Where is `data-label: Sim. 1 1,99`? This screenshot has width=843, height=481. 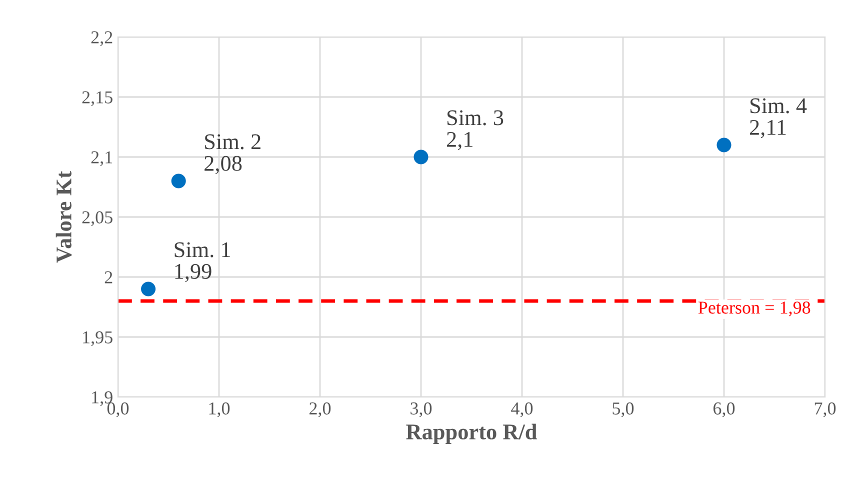
data-label: Sim. 1 1,99 is located at coordinates (202, 262).